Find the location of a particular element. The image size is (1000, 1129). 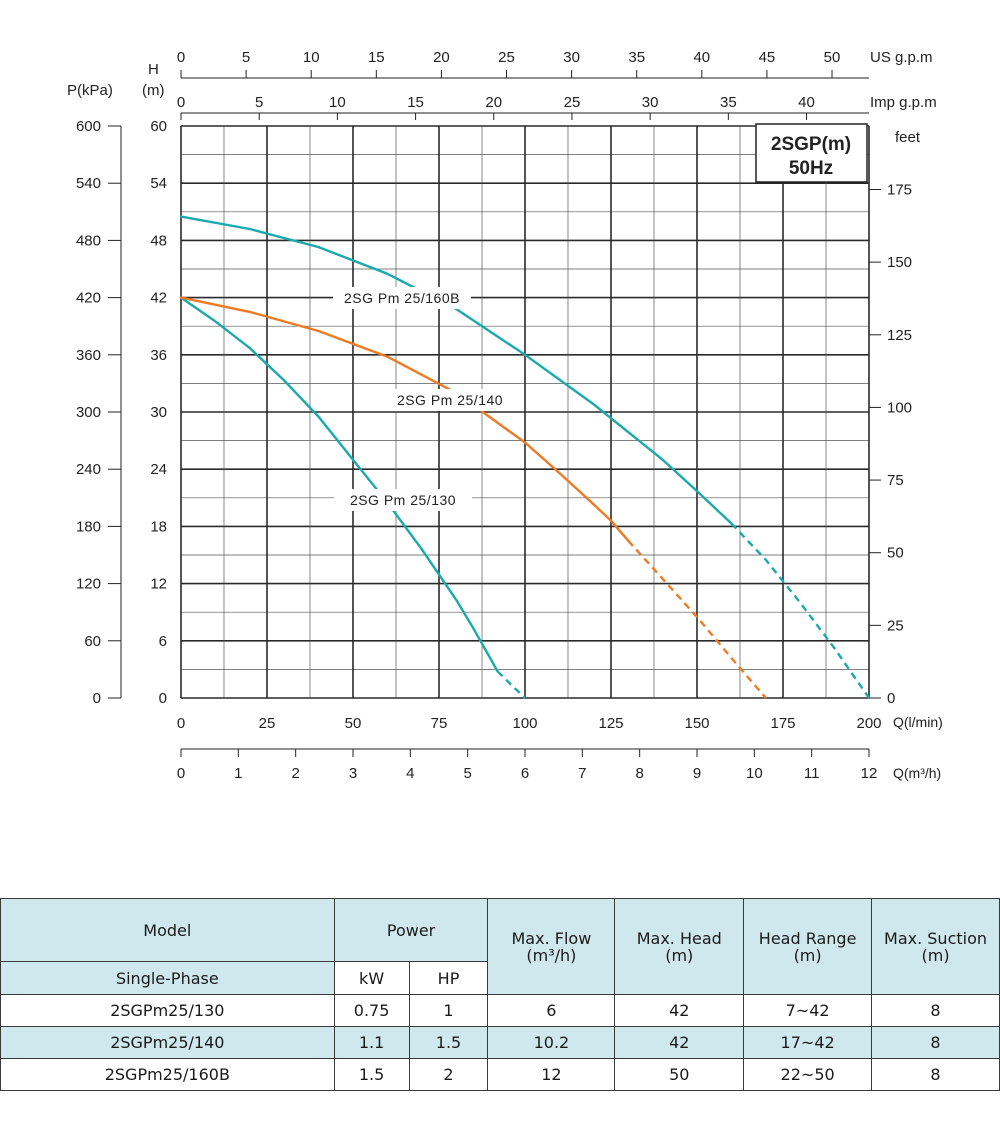

imp-tick-label: 5 is located at coordinates (259, 102).